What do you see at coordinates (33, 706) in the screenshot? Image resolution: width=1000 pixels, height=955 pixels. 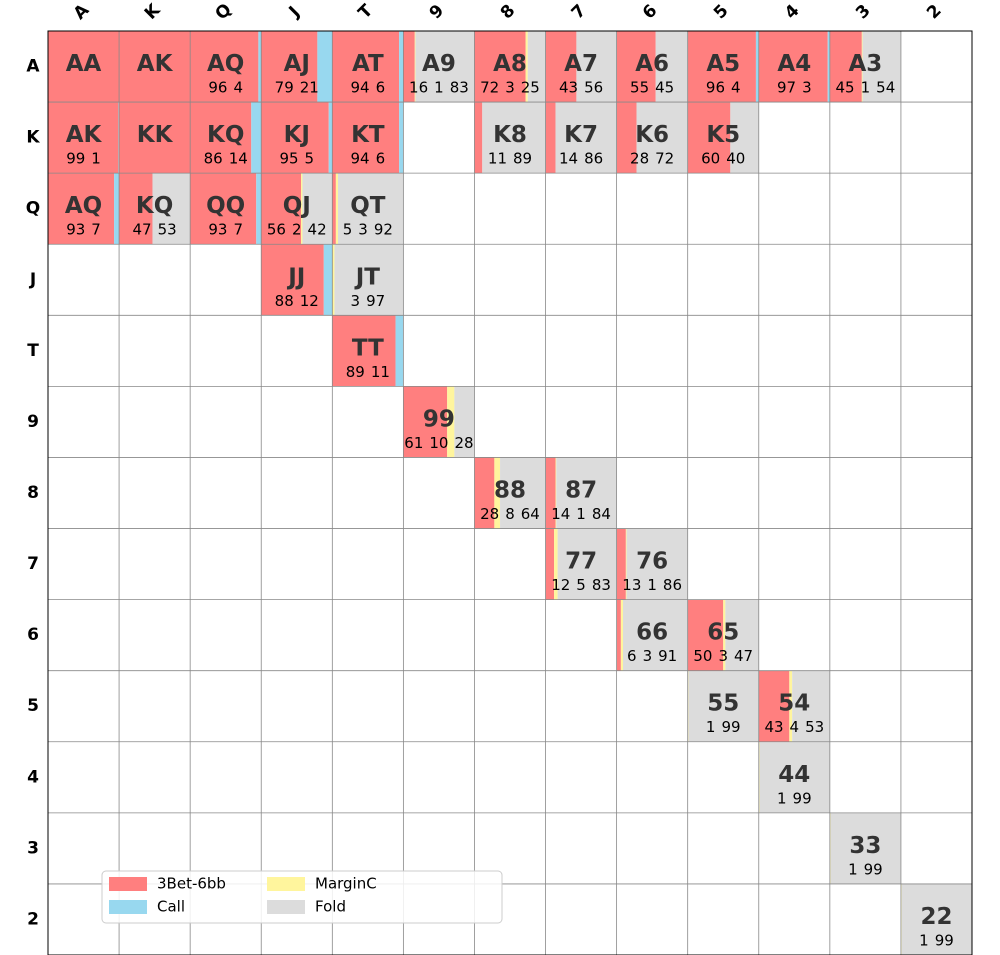 I see `row-label: 5` at bounding box center [33, 706].